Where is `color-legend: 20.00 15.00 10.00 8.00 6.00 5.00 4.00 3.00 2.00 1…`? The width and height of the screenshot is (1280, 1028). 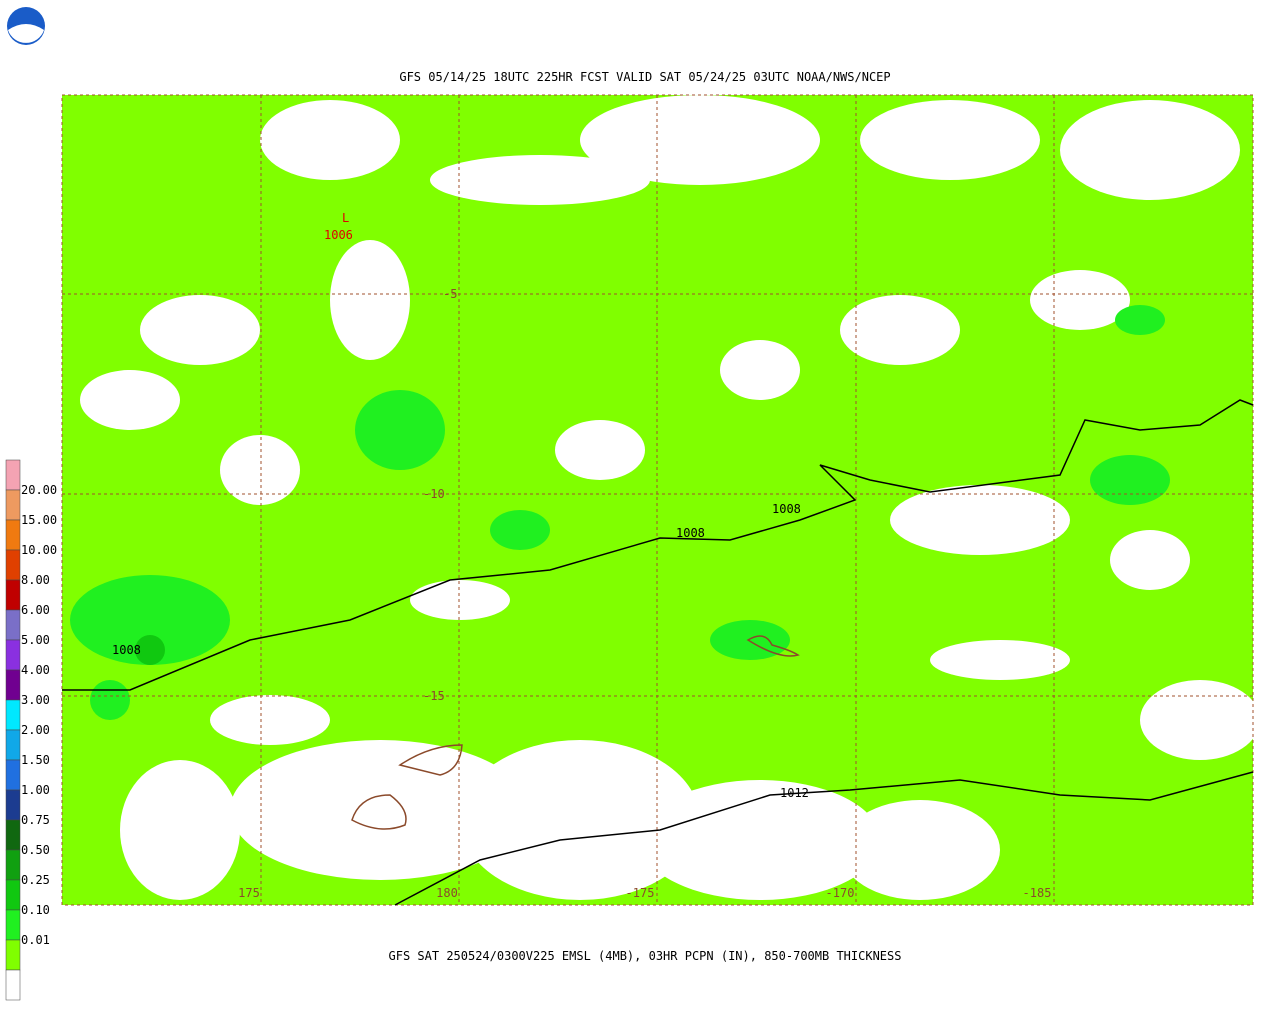
color-legend: 20.00 15.00 10.00 8.00 6.00 5.00 4.00 3.00 2.00 1… is located at coordinates (31, 730).